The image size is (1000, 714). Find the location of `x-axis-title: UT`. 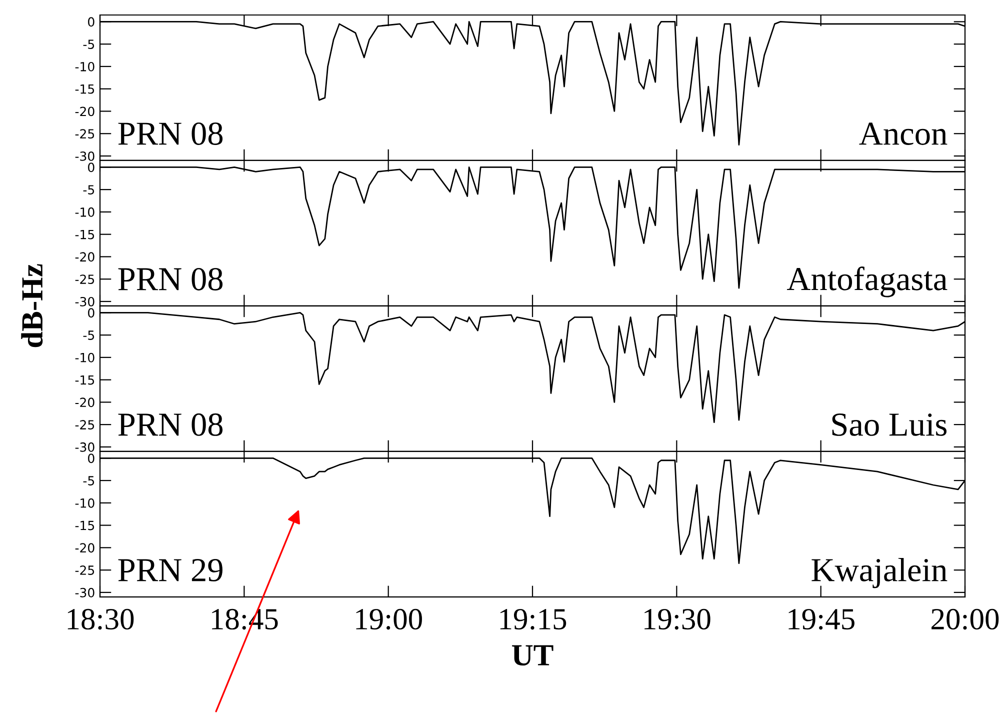

x-axis-title: UT is located at coordinates (533, 655).